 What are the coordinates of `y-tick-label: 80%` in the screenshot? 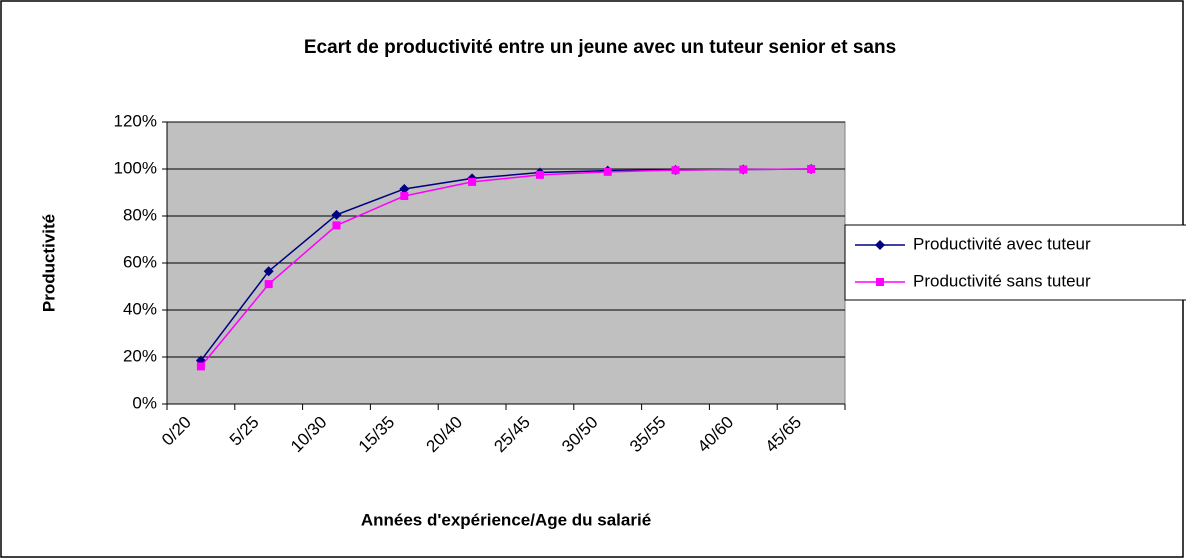 It's located at (140, 214).